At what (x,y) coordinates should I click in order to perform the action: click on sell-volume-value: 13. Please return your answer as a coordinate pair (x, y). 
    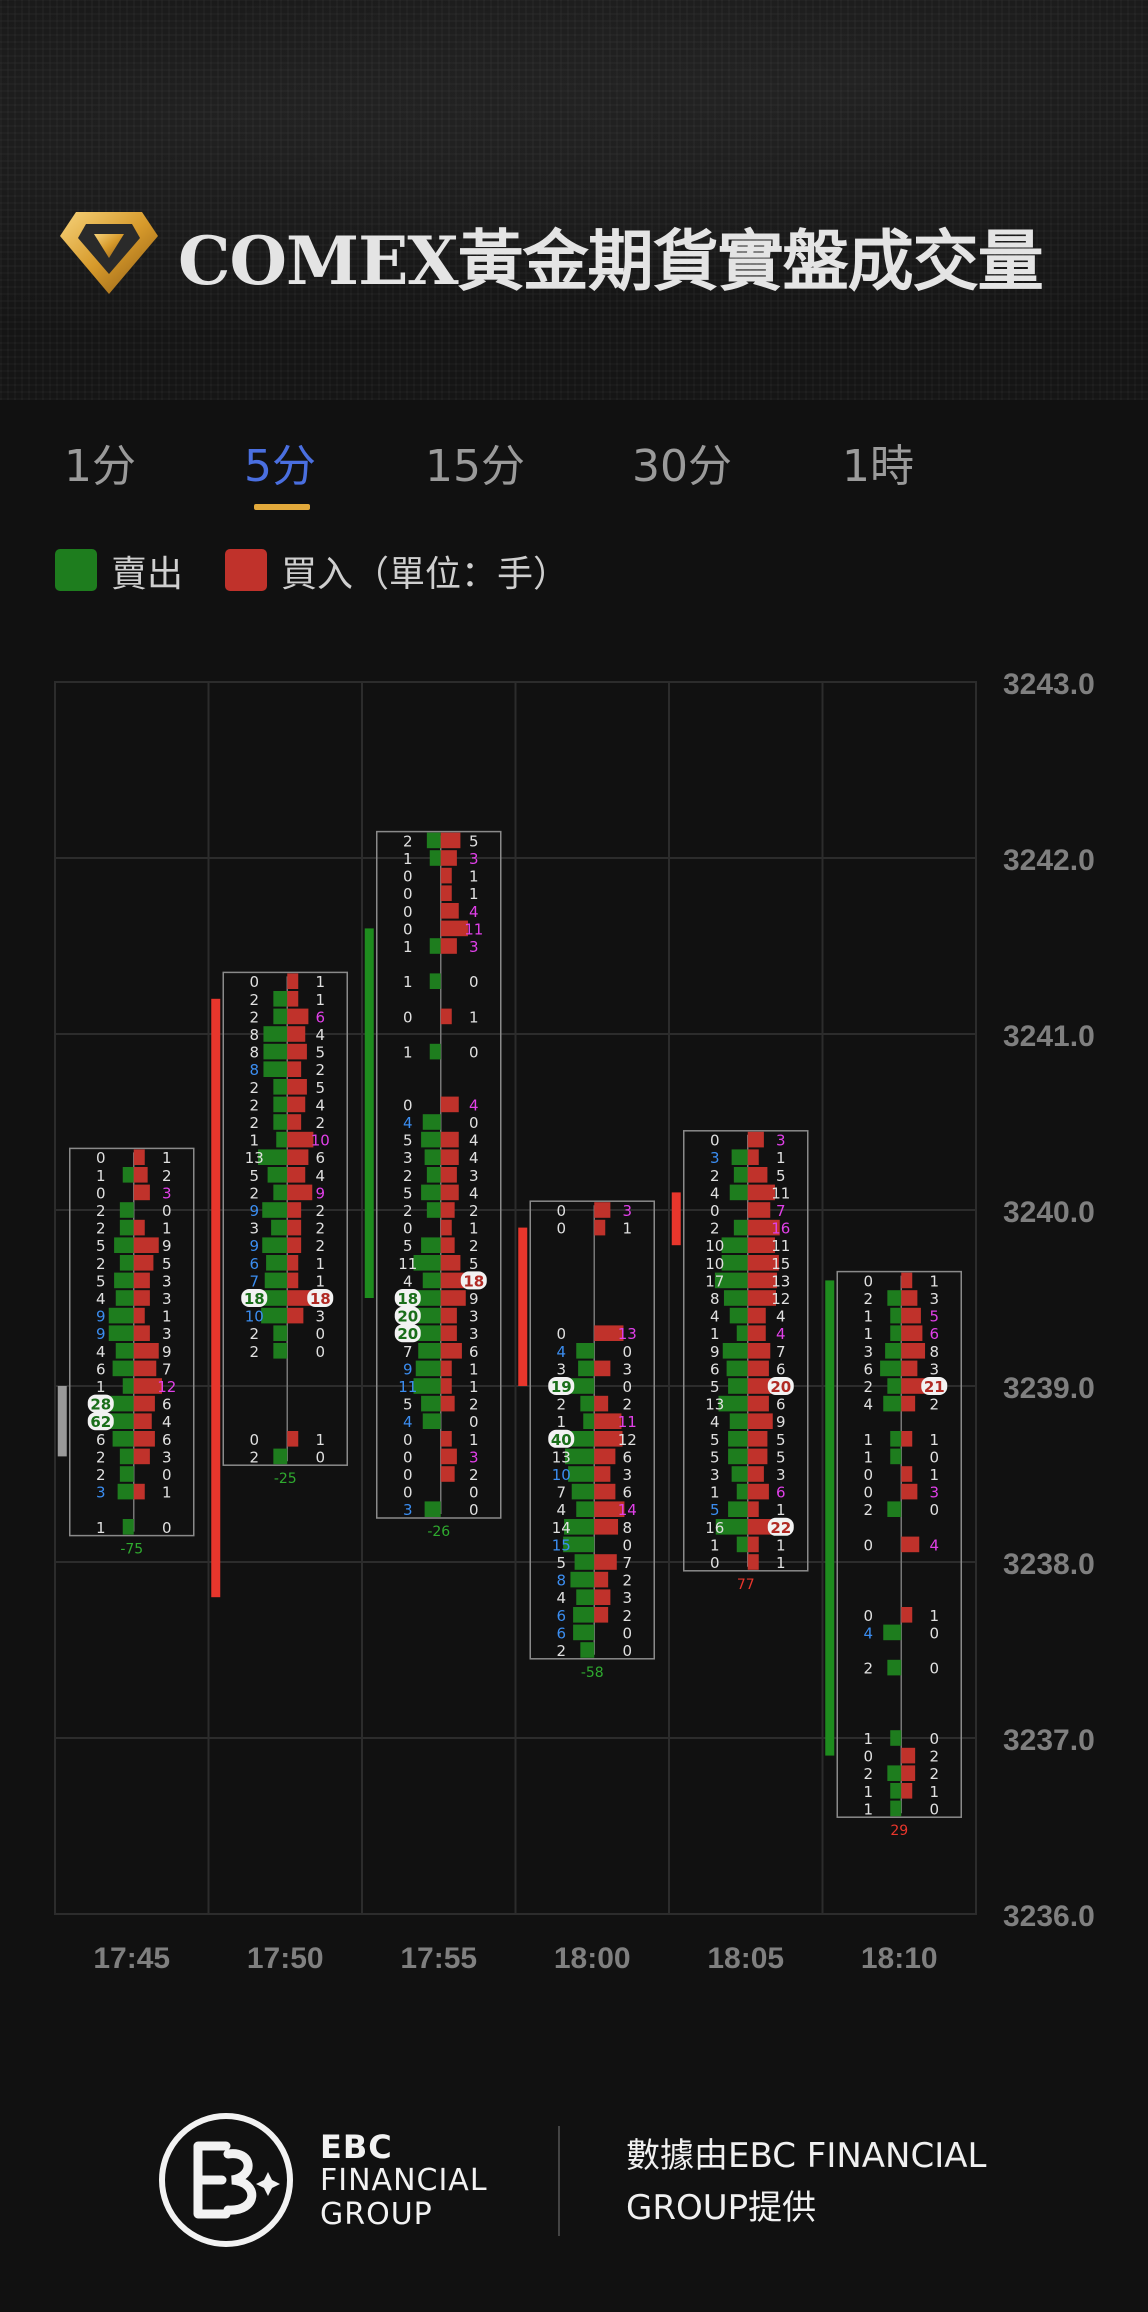
    Looking at the image, I should click on (714, 1405).